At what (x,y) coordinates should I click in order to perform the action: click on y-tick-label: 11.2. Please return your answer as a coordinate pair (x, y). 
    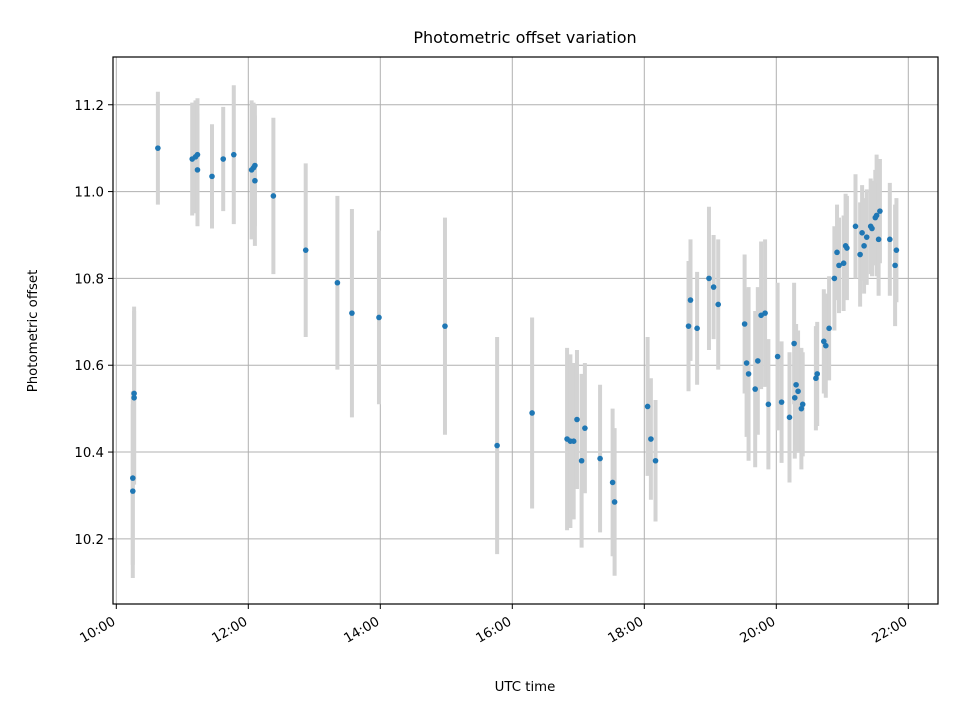
    Looking at the image, I should click on (89, 106).